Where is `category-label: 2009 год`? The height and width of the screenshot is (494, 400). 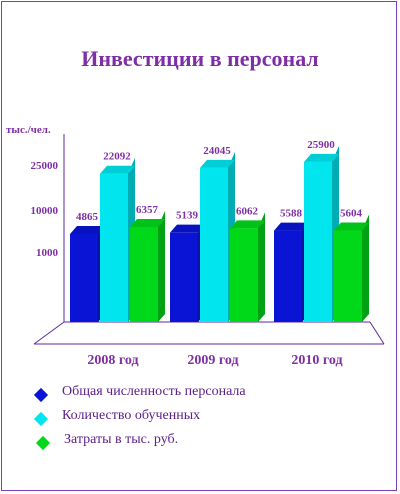
category-label: 2009 год is located at coordinates (212, 360).